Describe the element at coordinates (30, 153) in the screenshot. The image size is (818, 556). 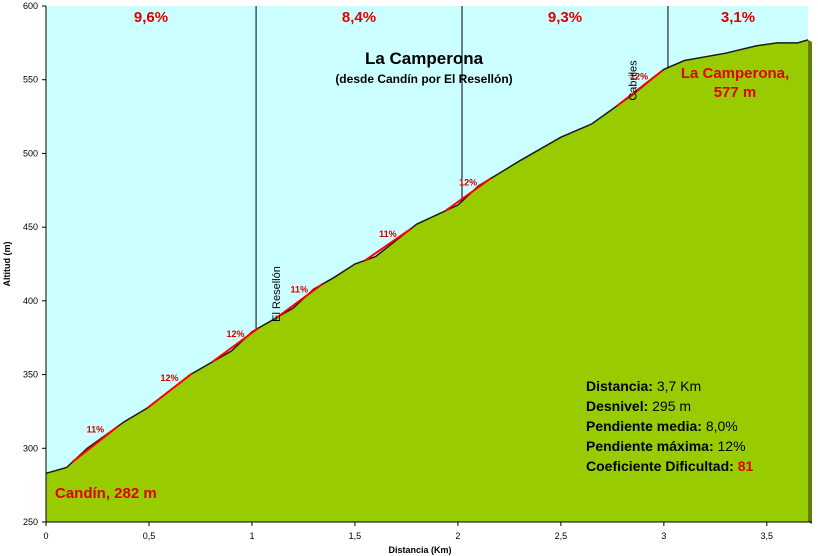
I see `y-tick-label: 500` at that location.